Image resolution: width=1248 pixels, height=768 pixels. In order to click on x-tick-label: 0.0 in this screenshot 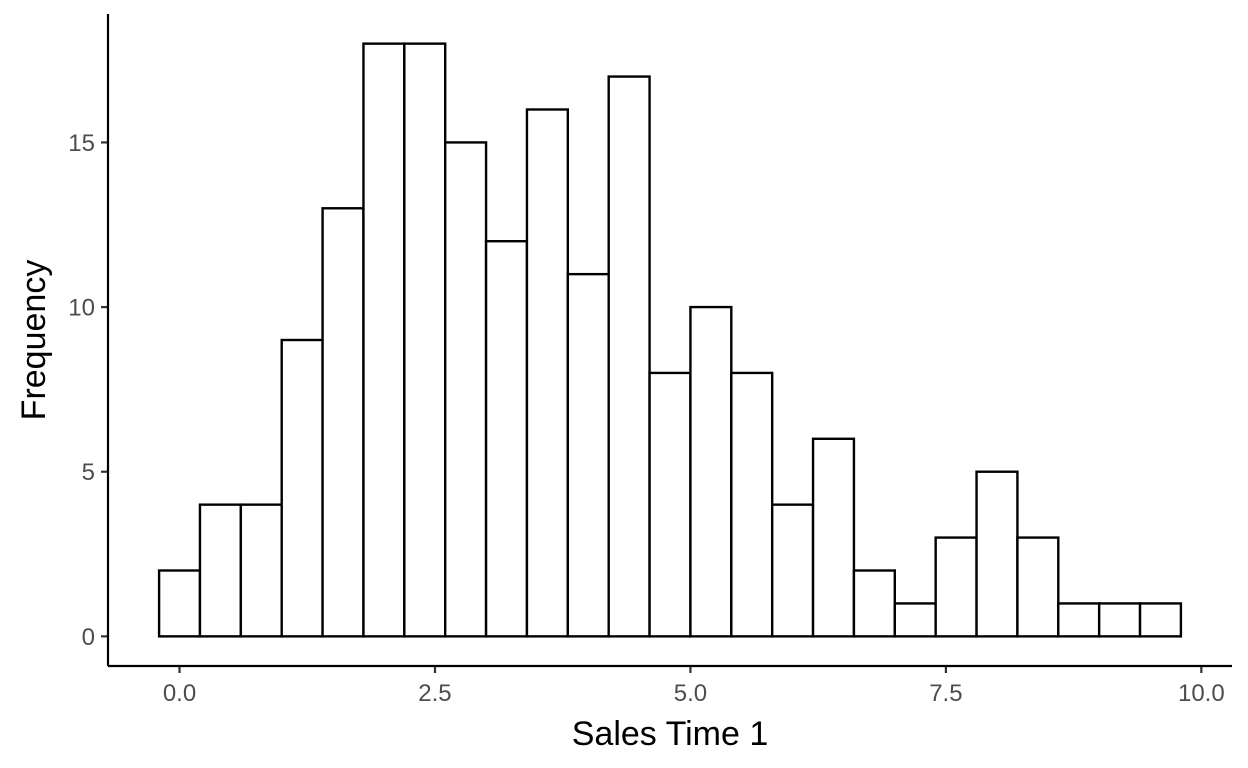, I will do `click(179, 693)`.